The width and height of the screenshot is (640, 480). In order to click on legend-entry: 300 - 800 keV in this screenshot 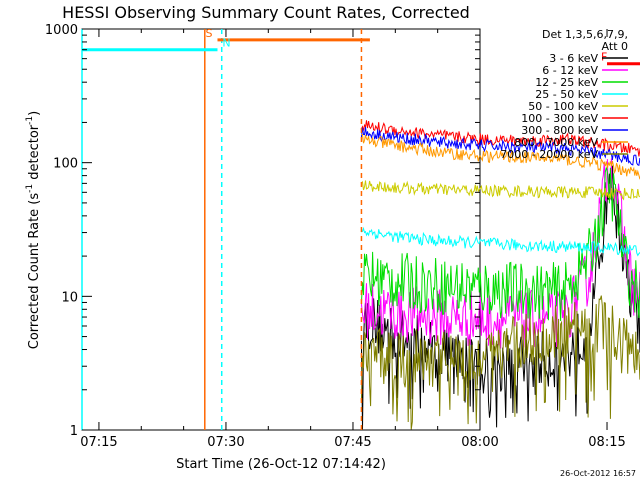, I will do `click(559, 130)`.